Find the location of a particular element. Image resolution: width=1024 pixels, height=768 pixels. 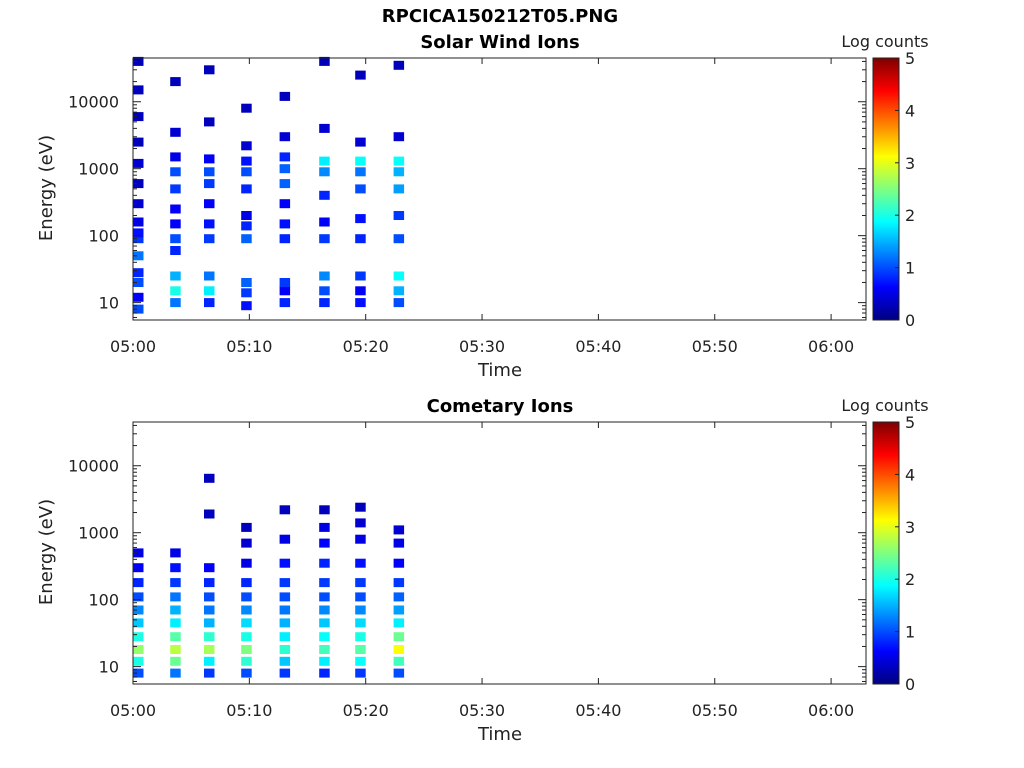

panel-title: Cometary Ions is located at coordinates (500, 406).